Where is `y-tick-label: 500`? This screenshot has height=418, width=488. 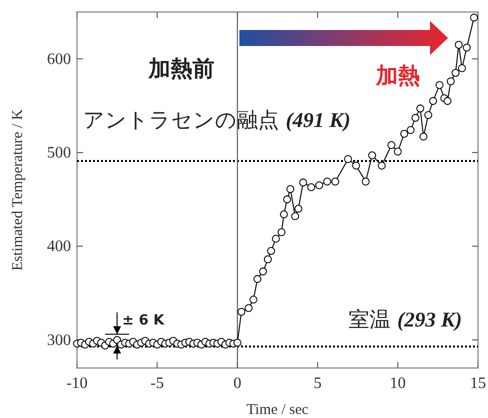 y-tick-label: 500 is located at coordinates (59, 153).